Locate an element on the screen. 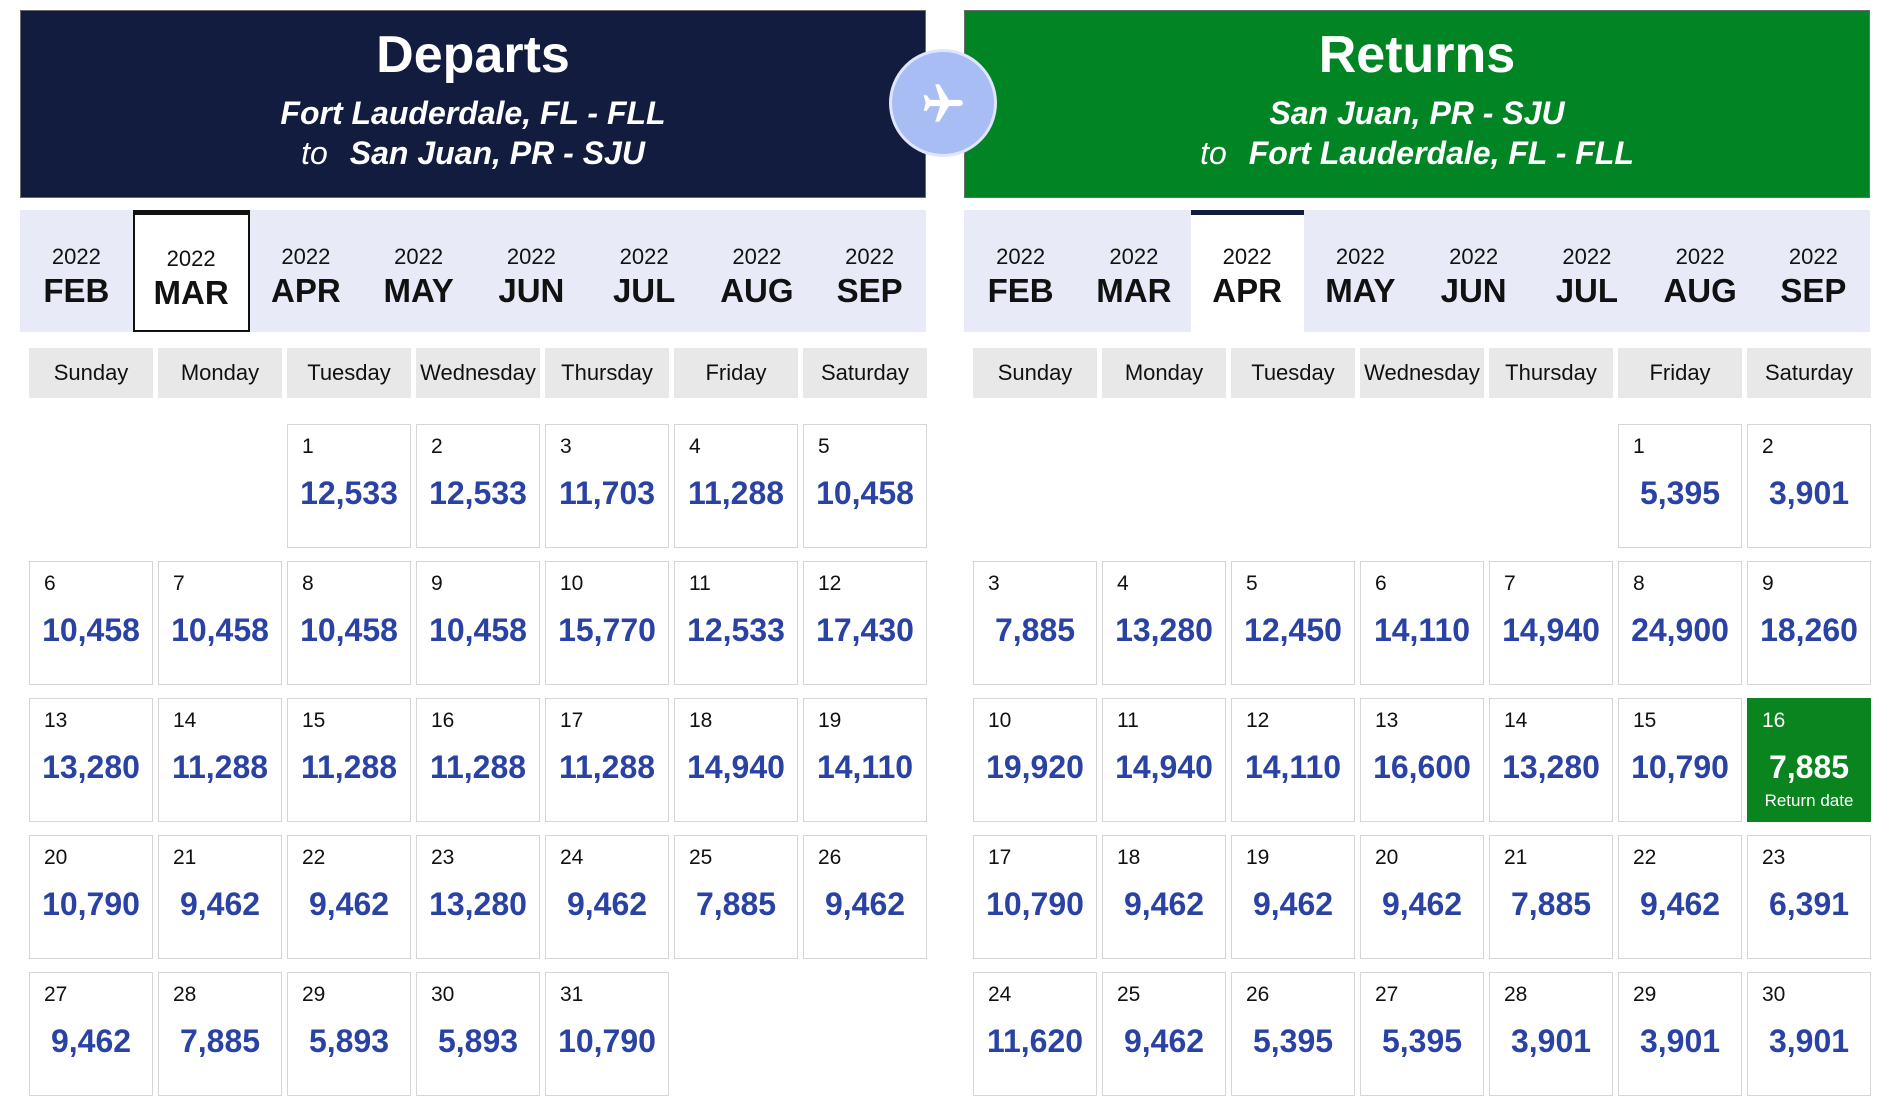 Image resolution: width=1890 pixels, height=1098 pixels. returns-day-cell-10: 10 19,920 is located at coordinates (1035, 760).